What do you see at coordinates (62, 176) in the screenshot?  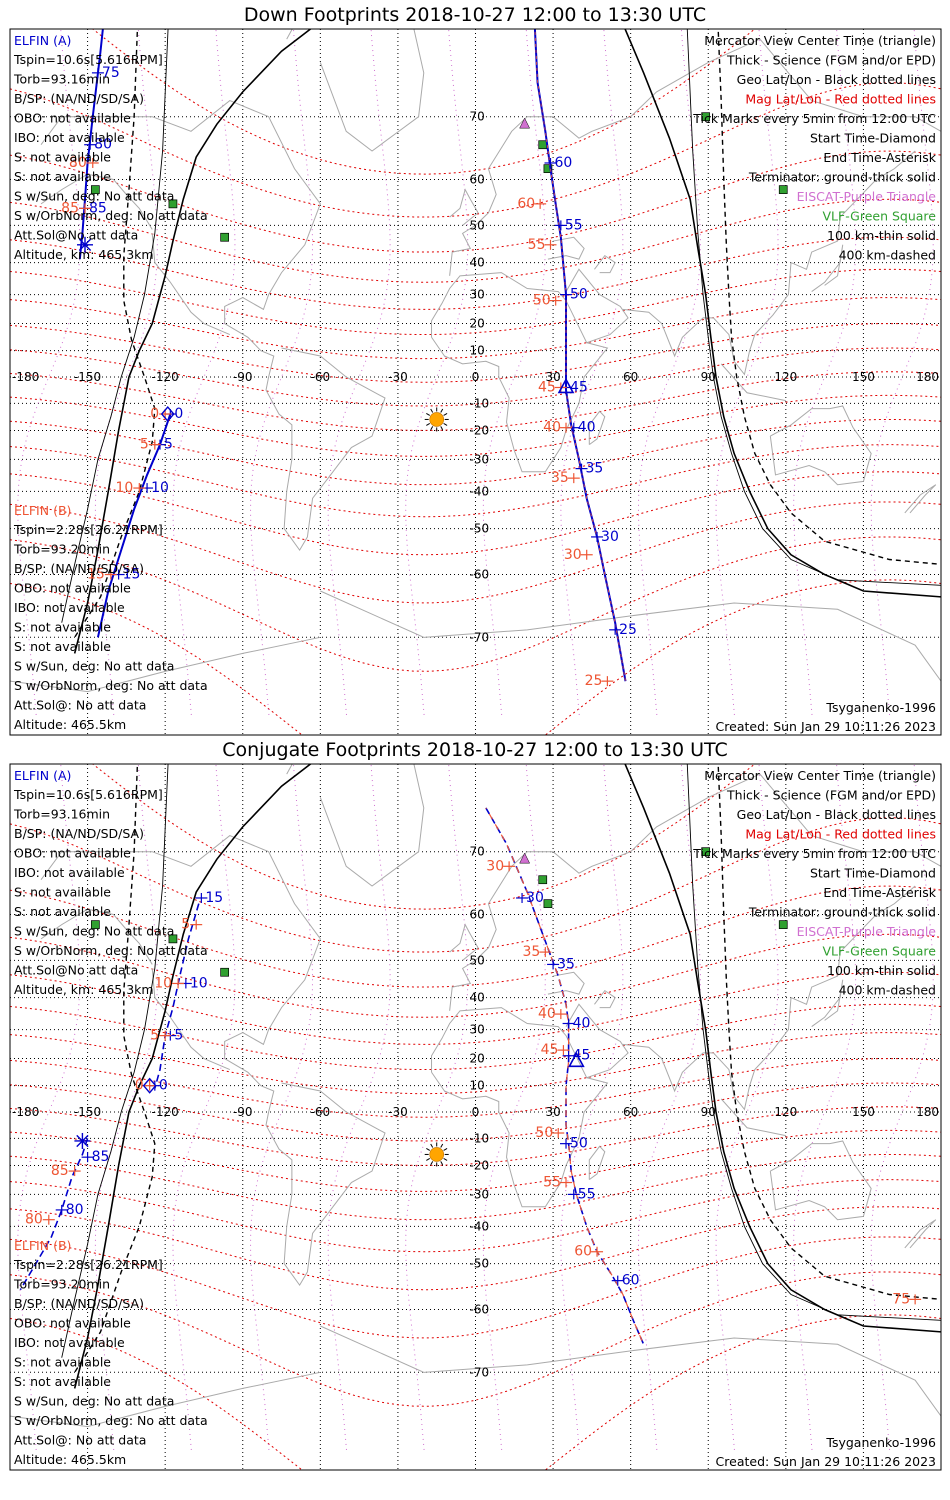 I see `elfin-a-info-line: S: not available` at bounding box center [62, 176].